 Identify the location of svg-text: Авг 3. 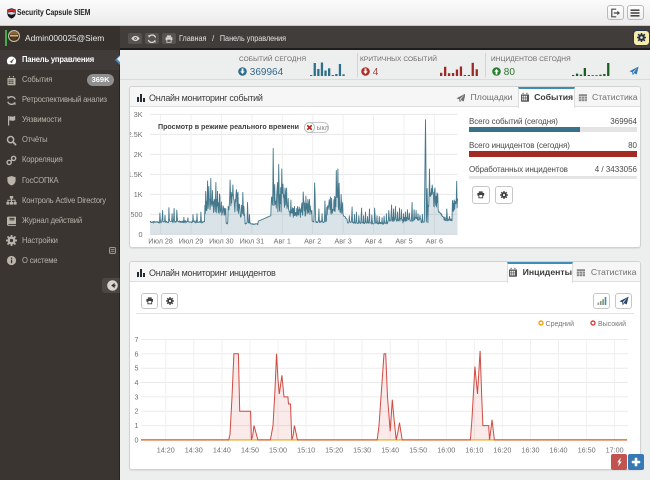
(342, 241).